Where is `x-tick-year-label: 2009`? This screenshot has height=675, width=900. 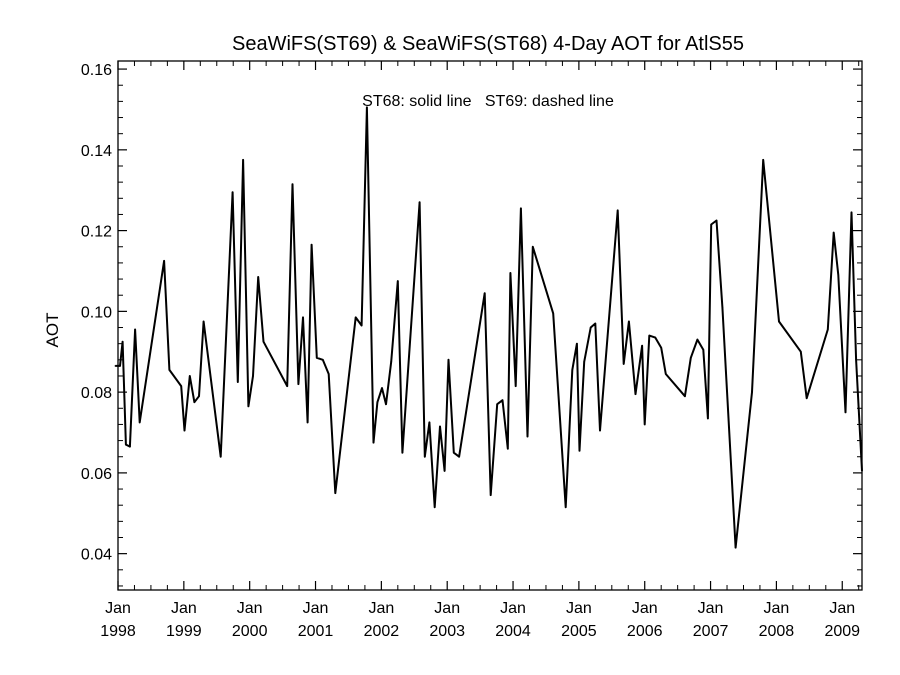 x-tick-year-label: 2009 is located at coordinates (842, 631).